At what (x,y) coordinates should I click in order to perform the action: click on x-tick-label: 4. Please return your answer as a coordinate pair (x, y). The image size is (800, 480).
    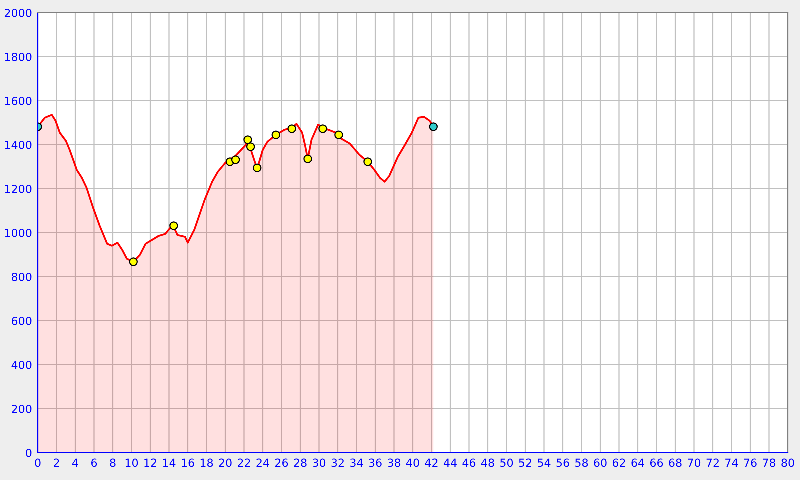
    Looking at the image, I should click on (75, 462).